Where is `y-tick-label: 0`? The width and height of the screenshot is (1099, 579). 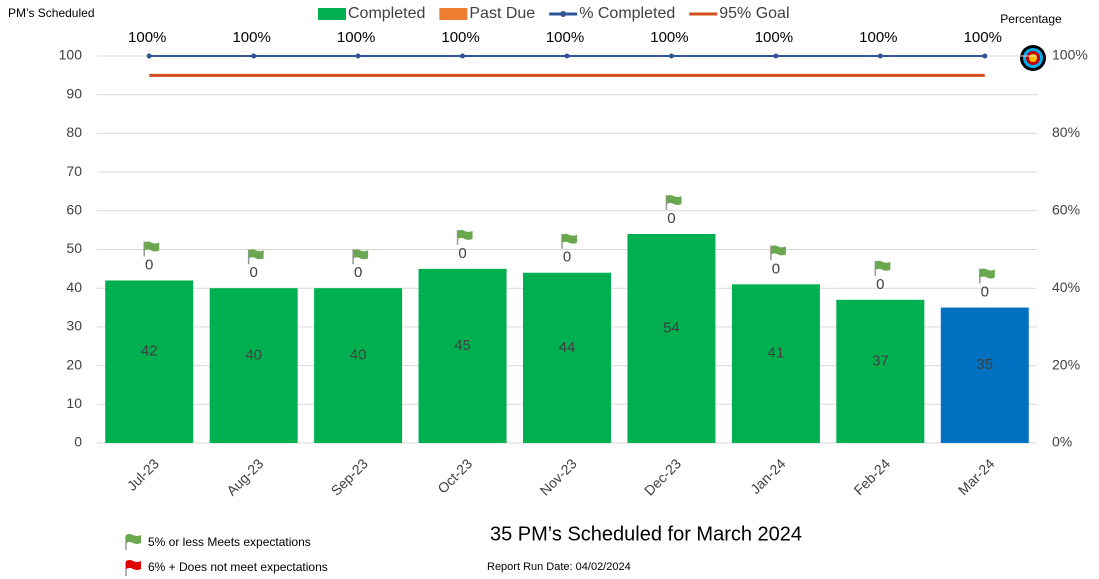 y-tick-label: 0 is located at coordinates (78, 442).